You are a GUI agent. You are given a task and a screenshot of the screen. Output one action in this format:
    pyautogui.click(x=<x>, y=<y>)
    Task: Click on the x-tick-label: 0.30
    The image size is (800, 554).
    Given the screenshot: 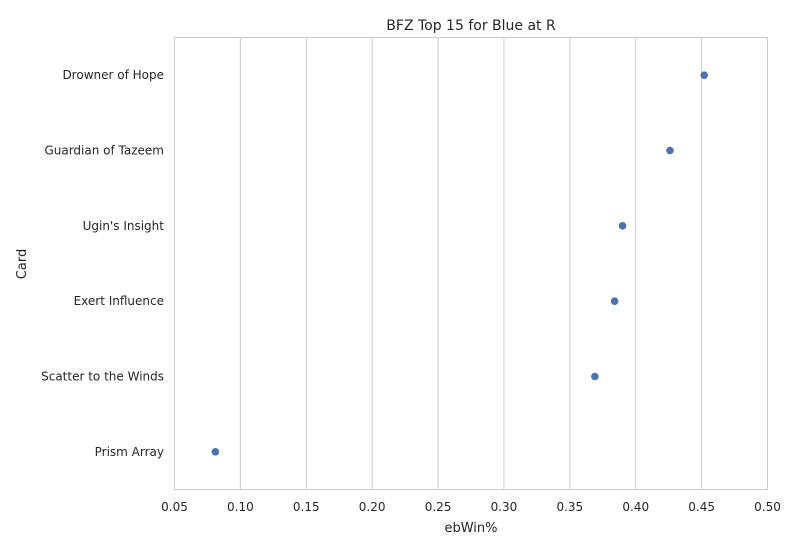 What is the action you would take?
    pyautogui.click(x=504, y=507)
    